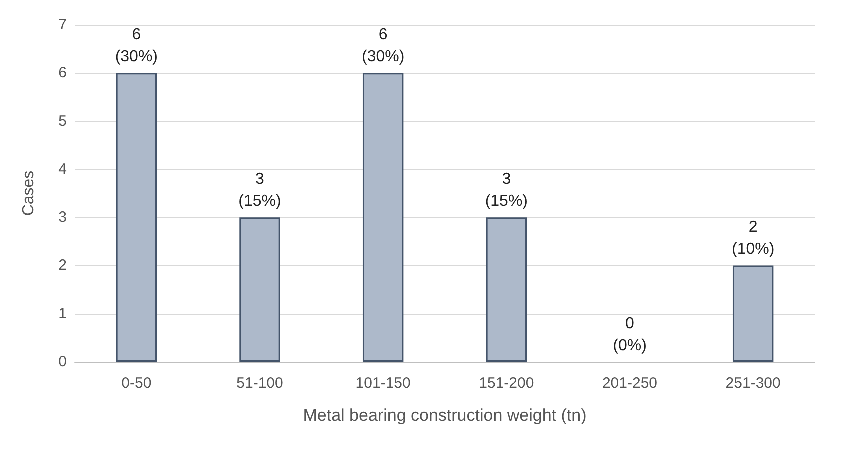 This screenshot has width=845, height=450. Describe the element at coordinates (630, 383) in the screenshot. I see `x-tick-label: 201-250` at that location.